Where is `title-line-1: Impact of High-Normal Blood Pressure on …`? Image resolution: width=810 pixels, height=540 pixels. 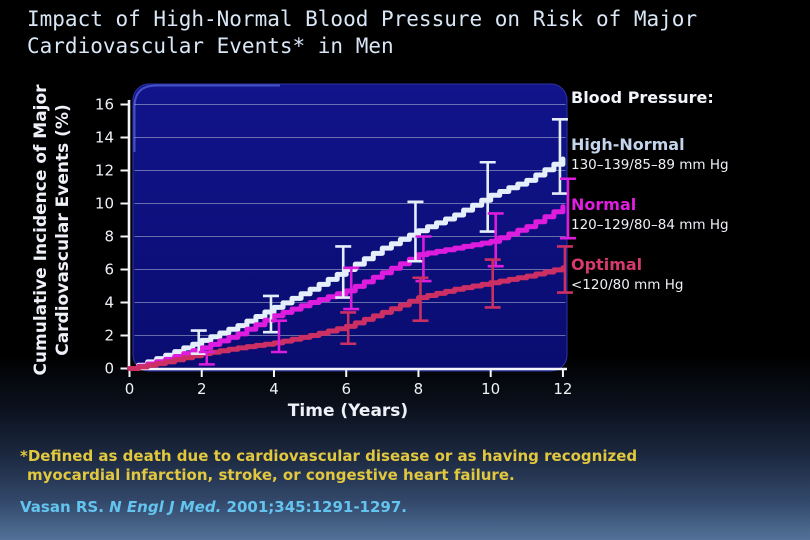 title-line-1: Impact of High-Normal Blood Pressure on … is located at coordinates (362, 19).